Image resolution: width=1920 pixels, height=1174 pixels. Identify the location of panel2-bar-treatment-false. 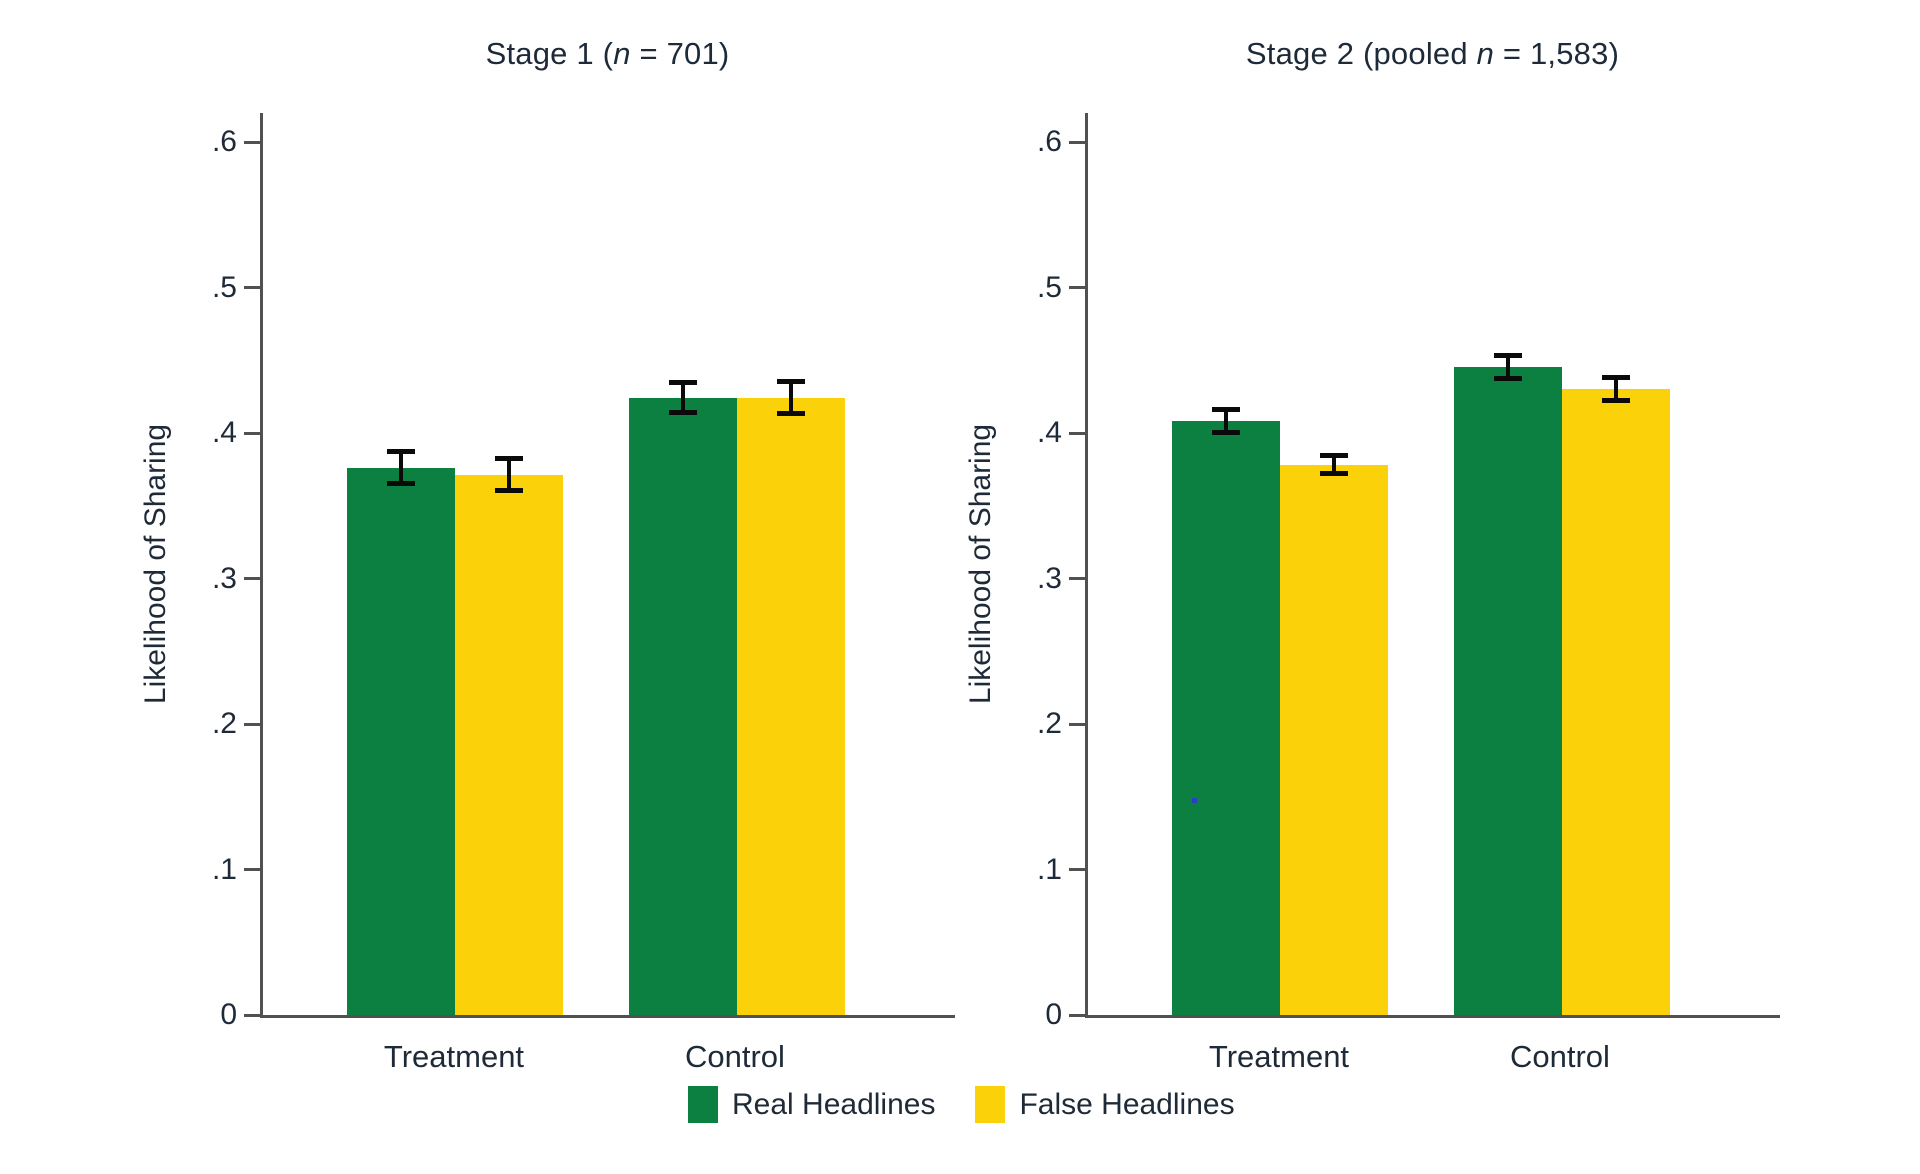
(1333, 734).